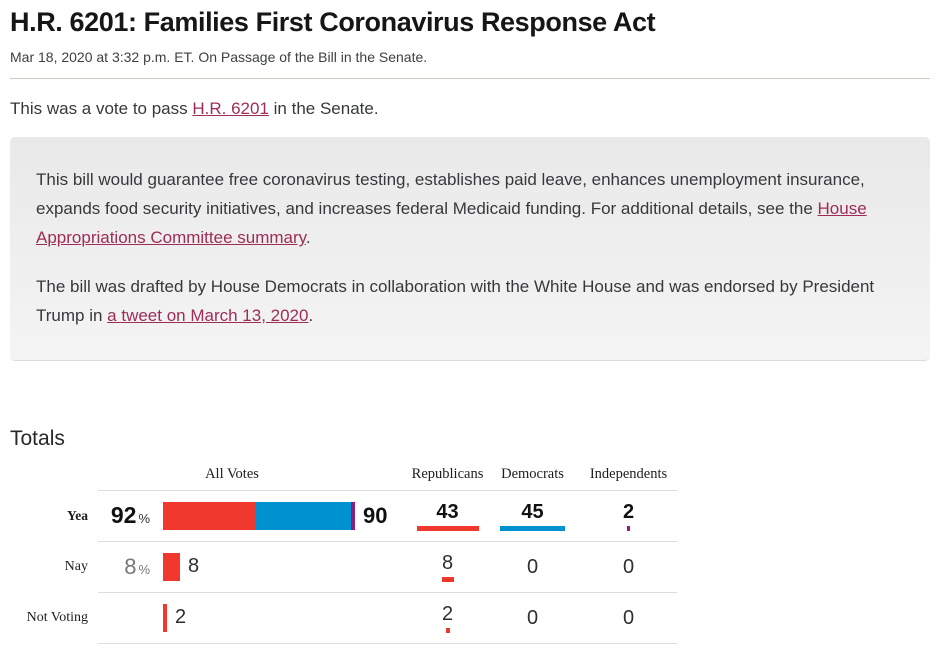 Image resolution: width=940 pixels, height=665 pixels. I want to click on not-voting-republicans-count: 2, so click(447, 613).